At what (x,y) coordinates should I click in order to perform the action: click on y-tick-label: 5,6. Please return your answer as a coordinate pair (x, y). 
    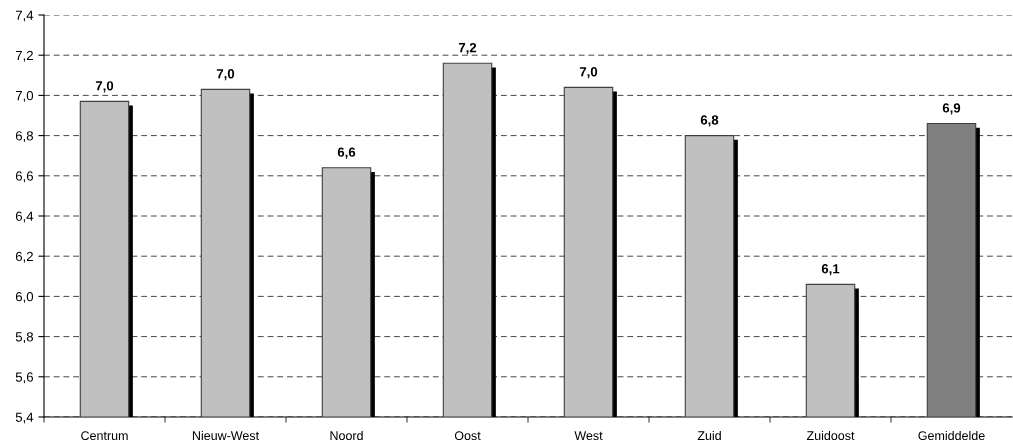
    Looking at the image, I should click on (24, 378).